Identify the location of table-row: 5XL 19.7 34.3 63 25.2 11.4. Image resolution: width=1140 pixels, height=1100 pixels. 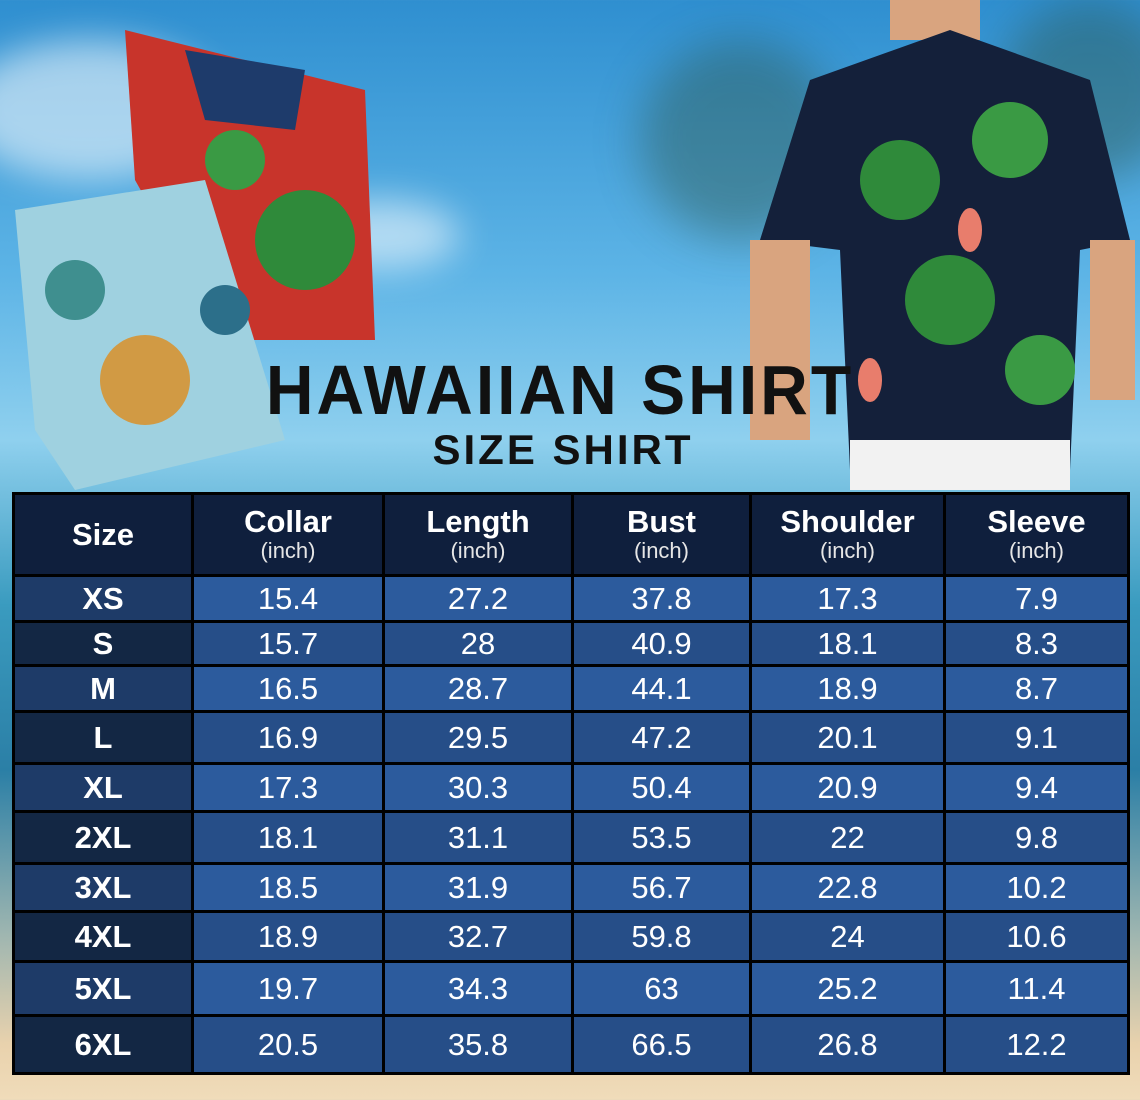
(571, 988).